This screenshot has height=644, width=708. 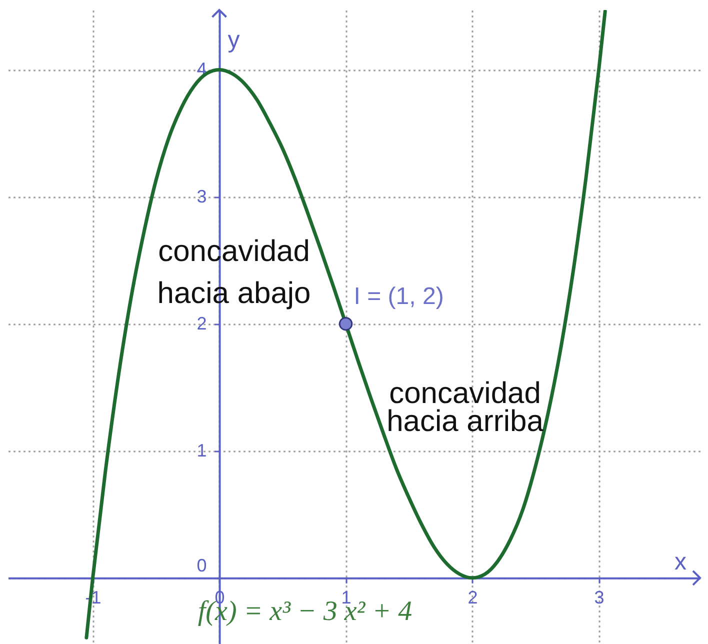 I want to click on y-tick-label: 3, so click(x=201, y=196).